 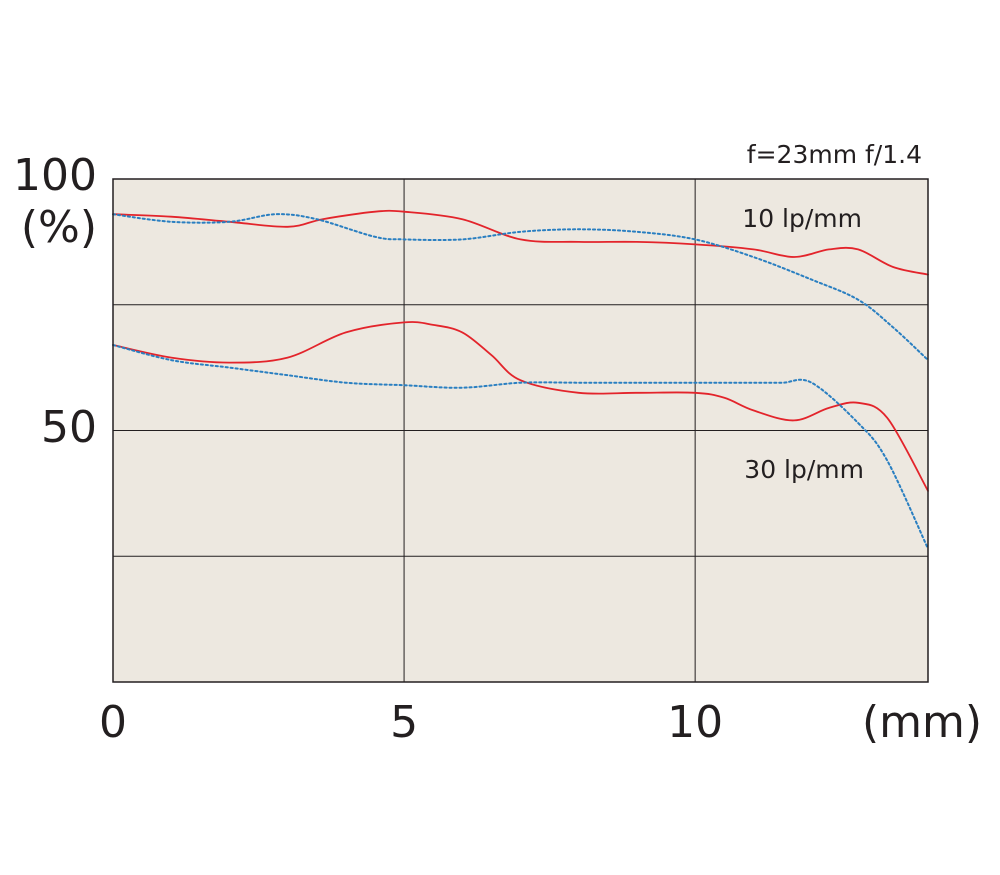 I want to click on series-line-10-lp-mm-dotted, so click(x=520, y=287).